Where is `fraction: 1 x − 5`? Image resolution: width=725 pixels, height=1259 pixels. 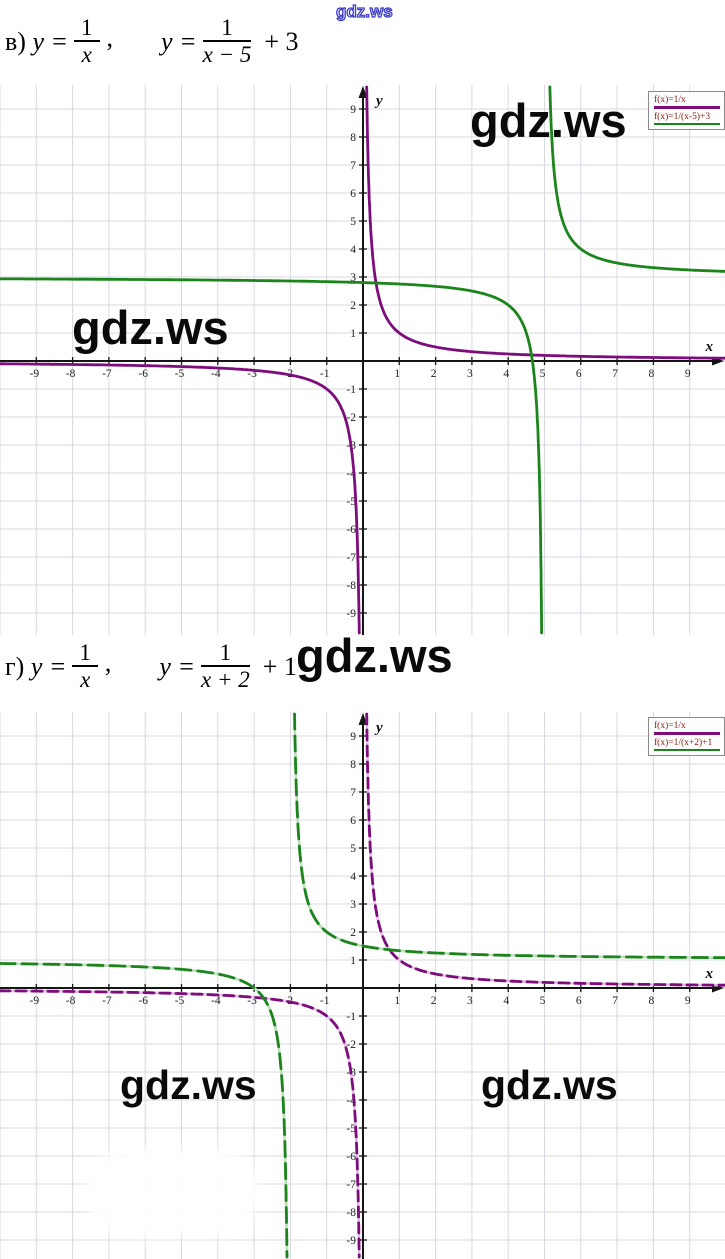 fraction: 1 x − 5 is located at coordinates (227, 41).